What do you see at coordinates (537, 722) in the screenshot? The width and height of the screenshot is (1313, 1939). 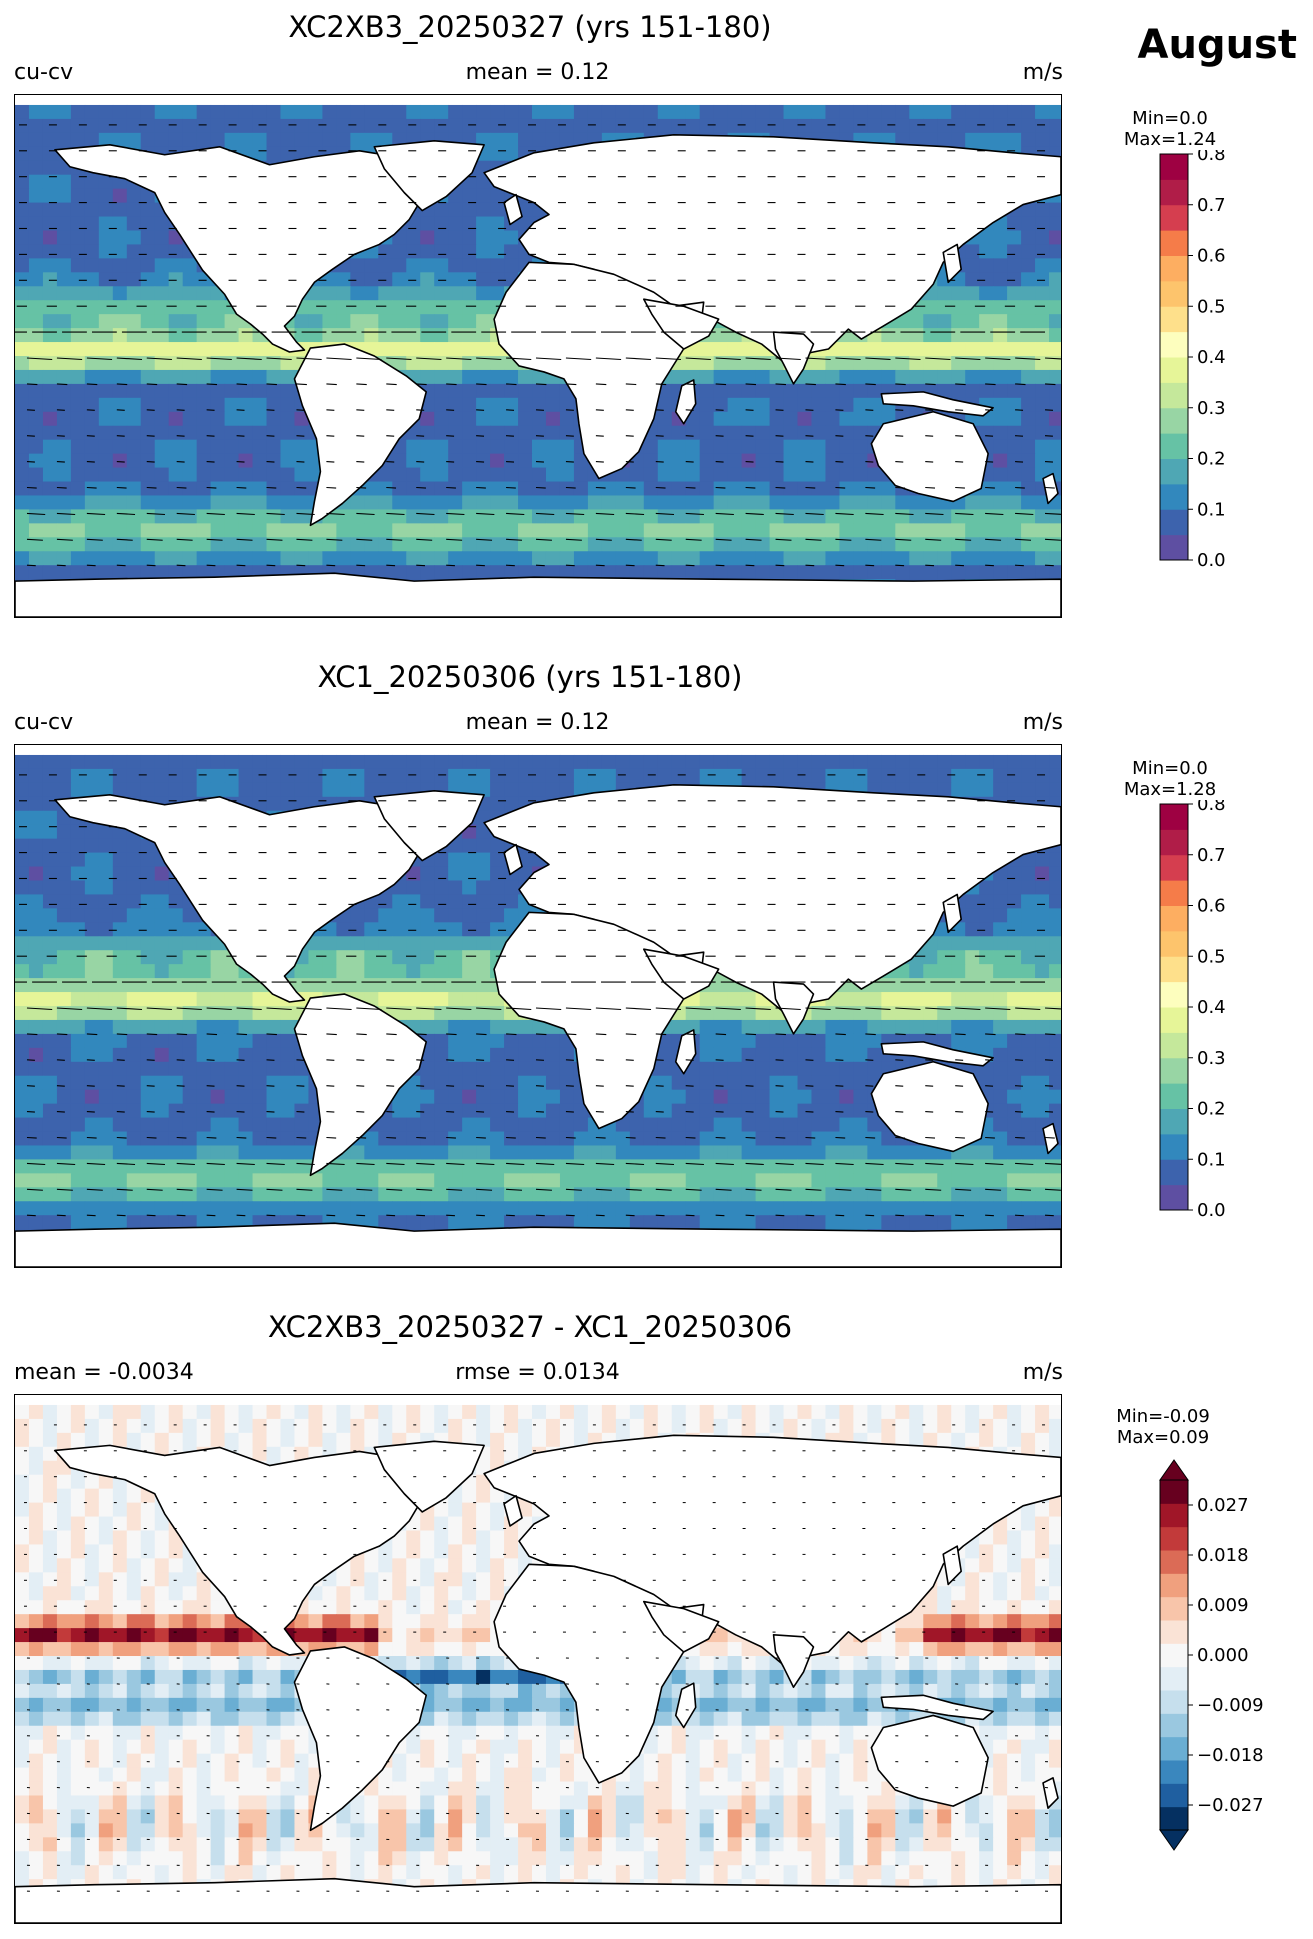 I see `panel-2-mean-label: mean = 0.12` at bounding box center [537, 722].